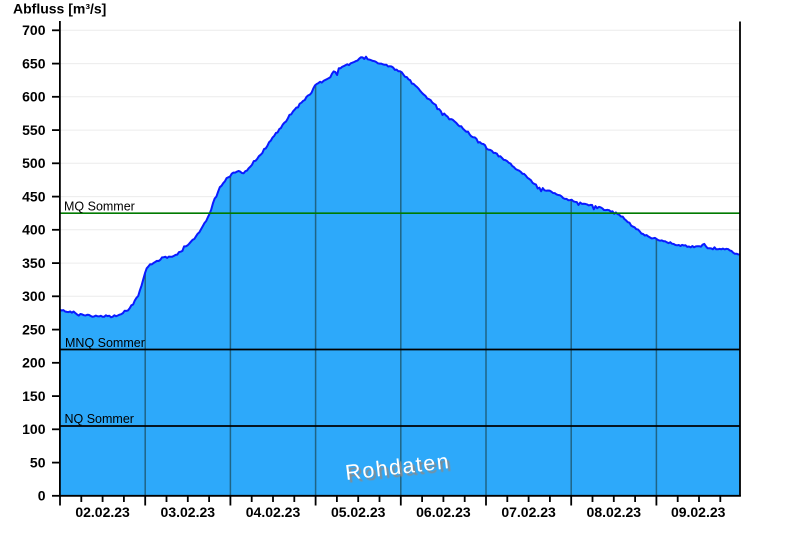 The height and width of the screenshot is (550, 800). I want to click on svg-text: 04.02.23, so click(273, 512).